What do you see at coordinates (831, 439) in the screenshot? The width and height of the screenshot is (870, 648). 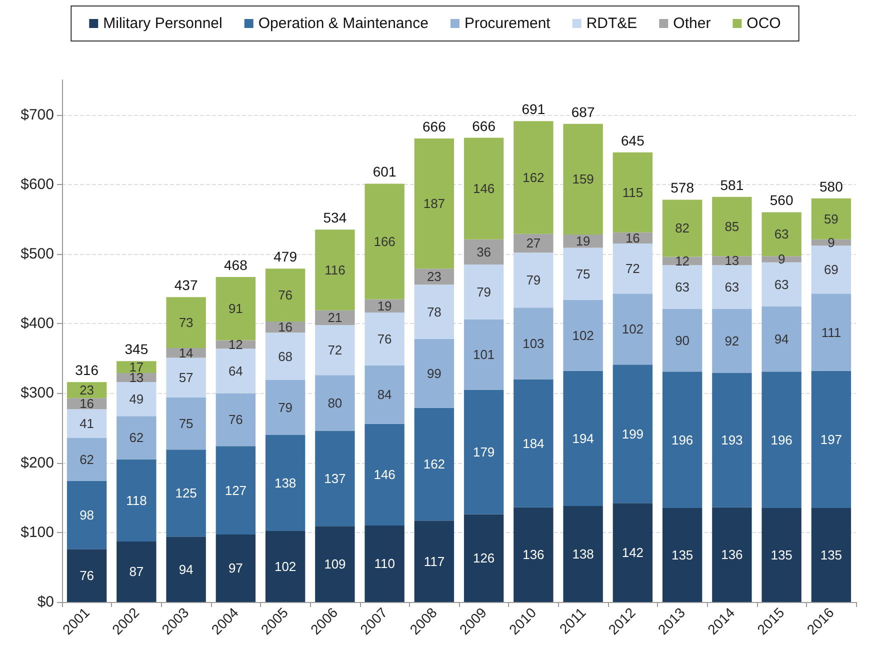 I see `data-label: 197` at bounding box center [831, 439].